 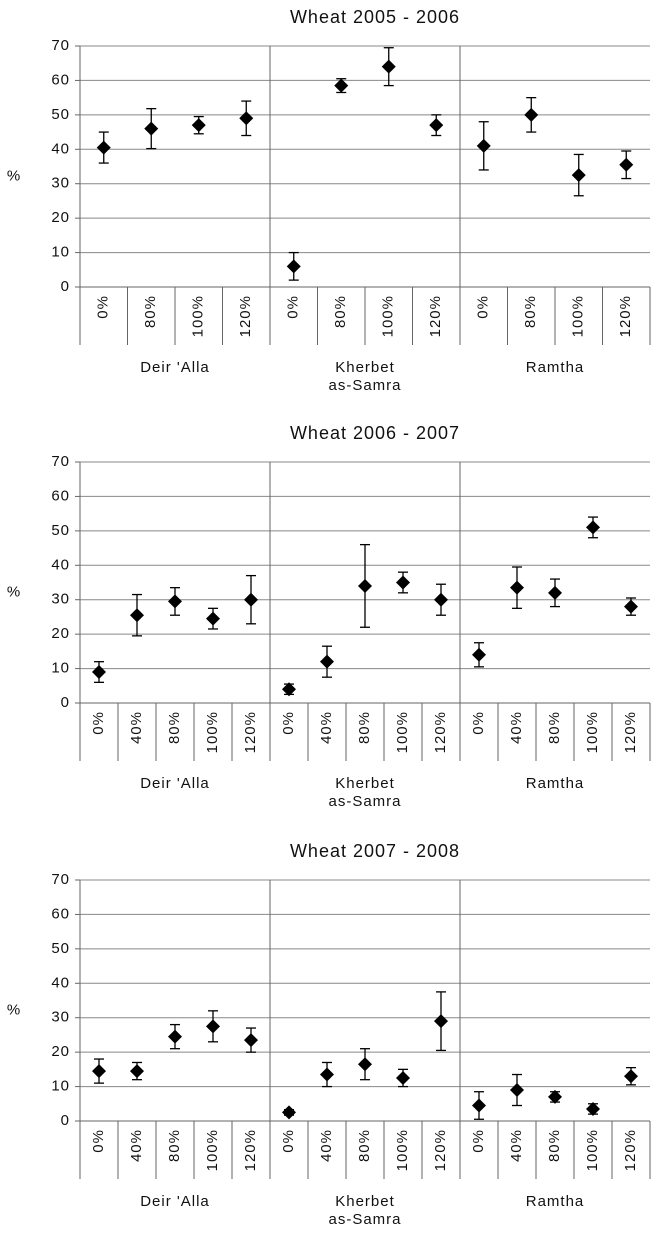 I want to click on chart-title: Wheat 2006 - 2007, so click(x=375, y=433).